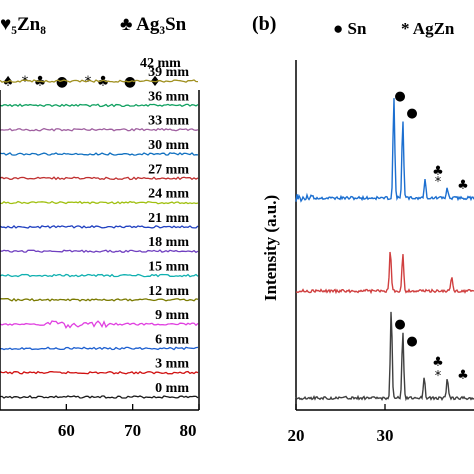 This screenshot has width=474, height=474. Describe the element at coordinates (168, 291) in the screenshot. I see `series-label-a: 12 mm` at that location.